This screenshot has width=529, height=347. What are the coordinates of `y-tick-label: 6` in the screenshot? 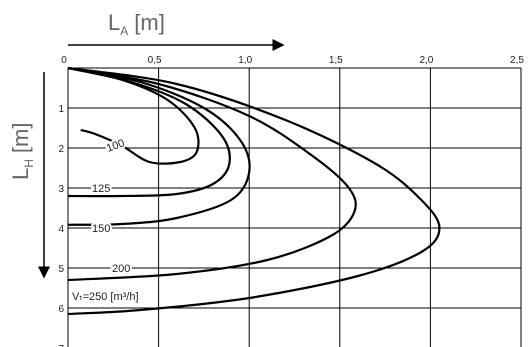 It's located at (61, 309).